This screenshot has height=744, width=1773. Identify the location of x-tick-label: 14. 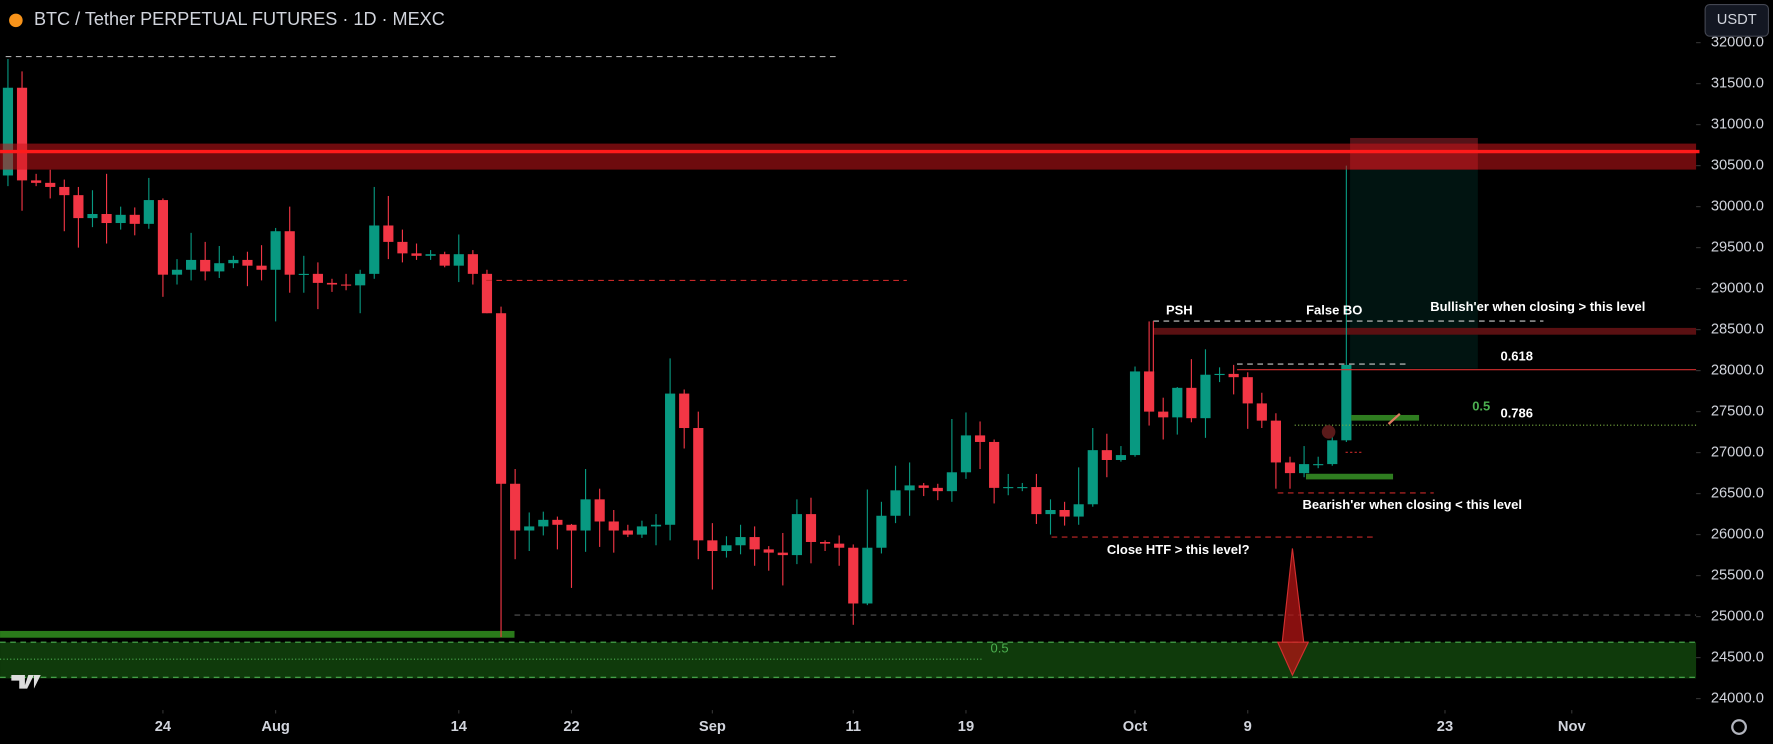
(459, 727).